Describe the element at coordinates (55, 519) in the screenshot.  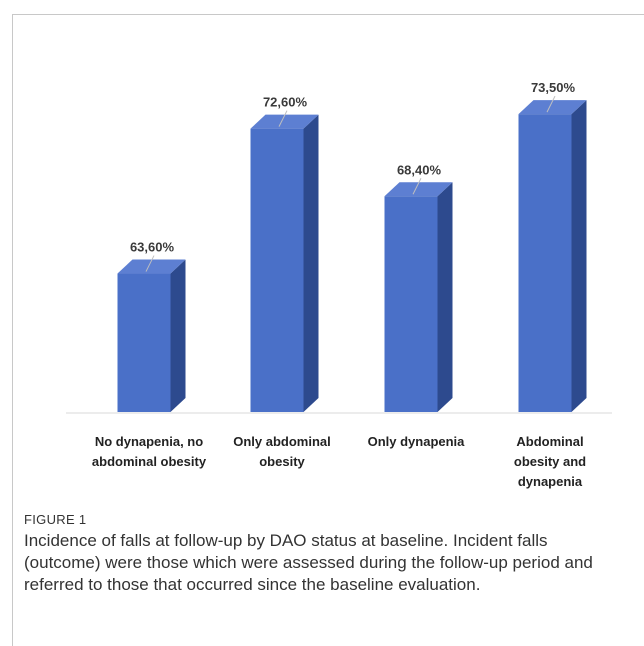
I see `figure-label: FIGURE 1` at that location.